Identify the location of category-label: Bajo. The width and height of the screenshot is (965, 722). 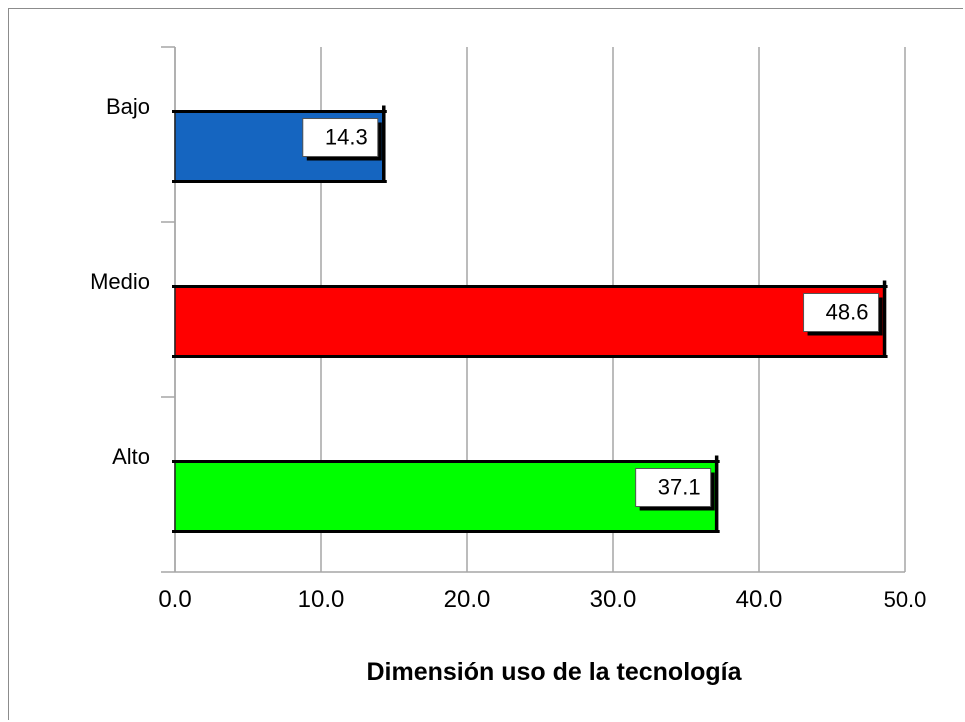
(128, 106).